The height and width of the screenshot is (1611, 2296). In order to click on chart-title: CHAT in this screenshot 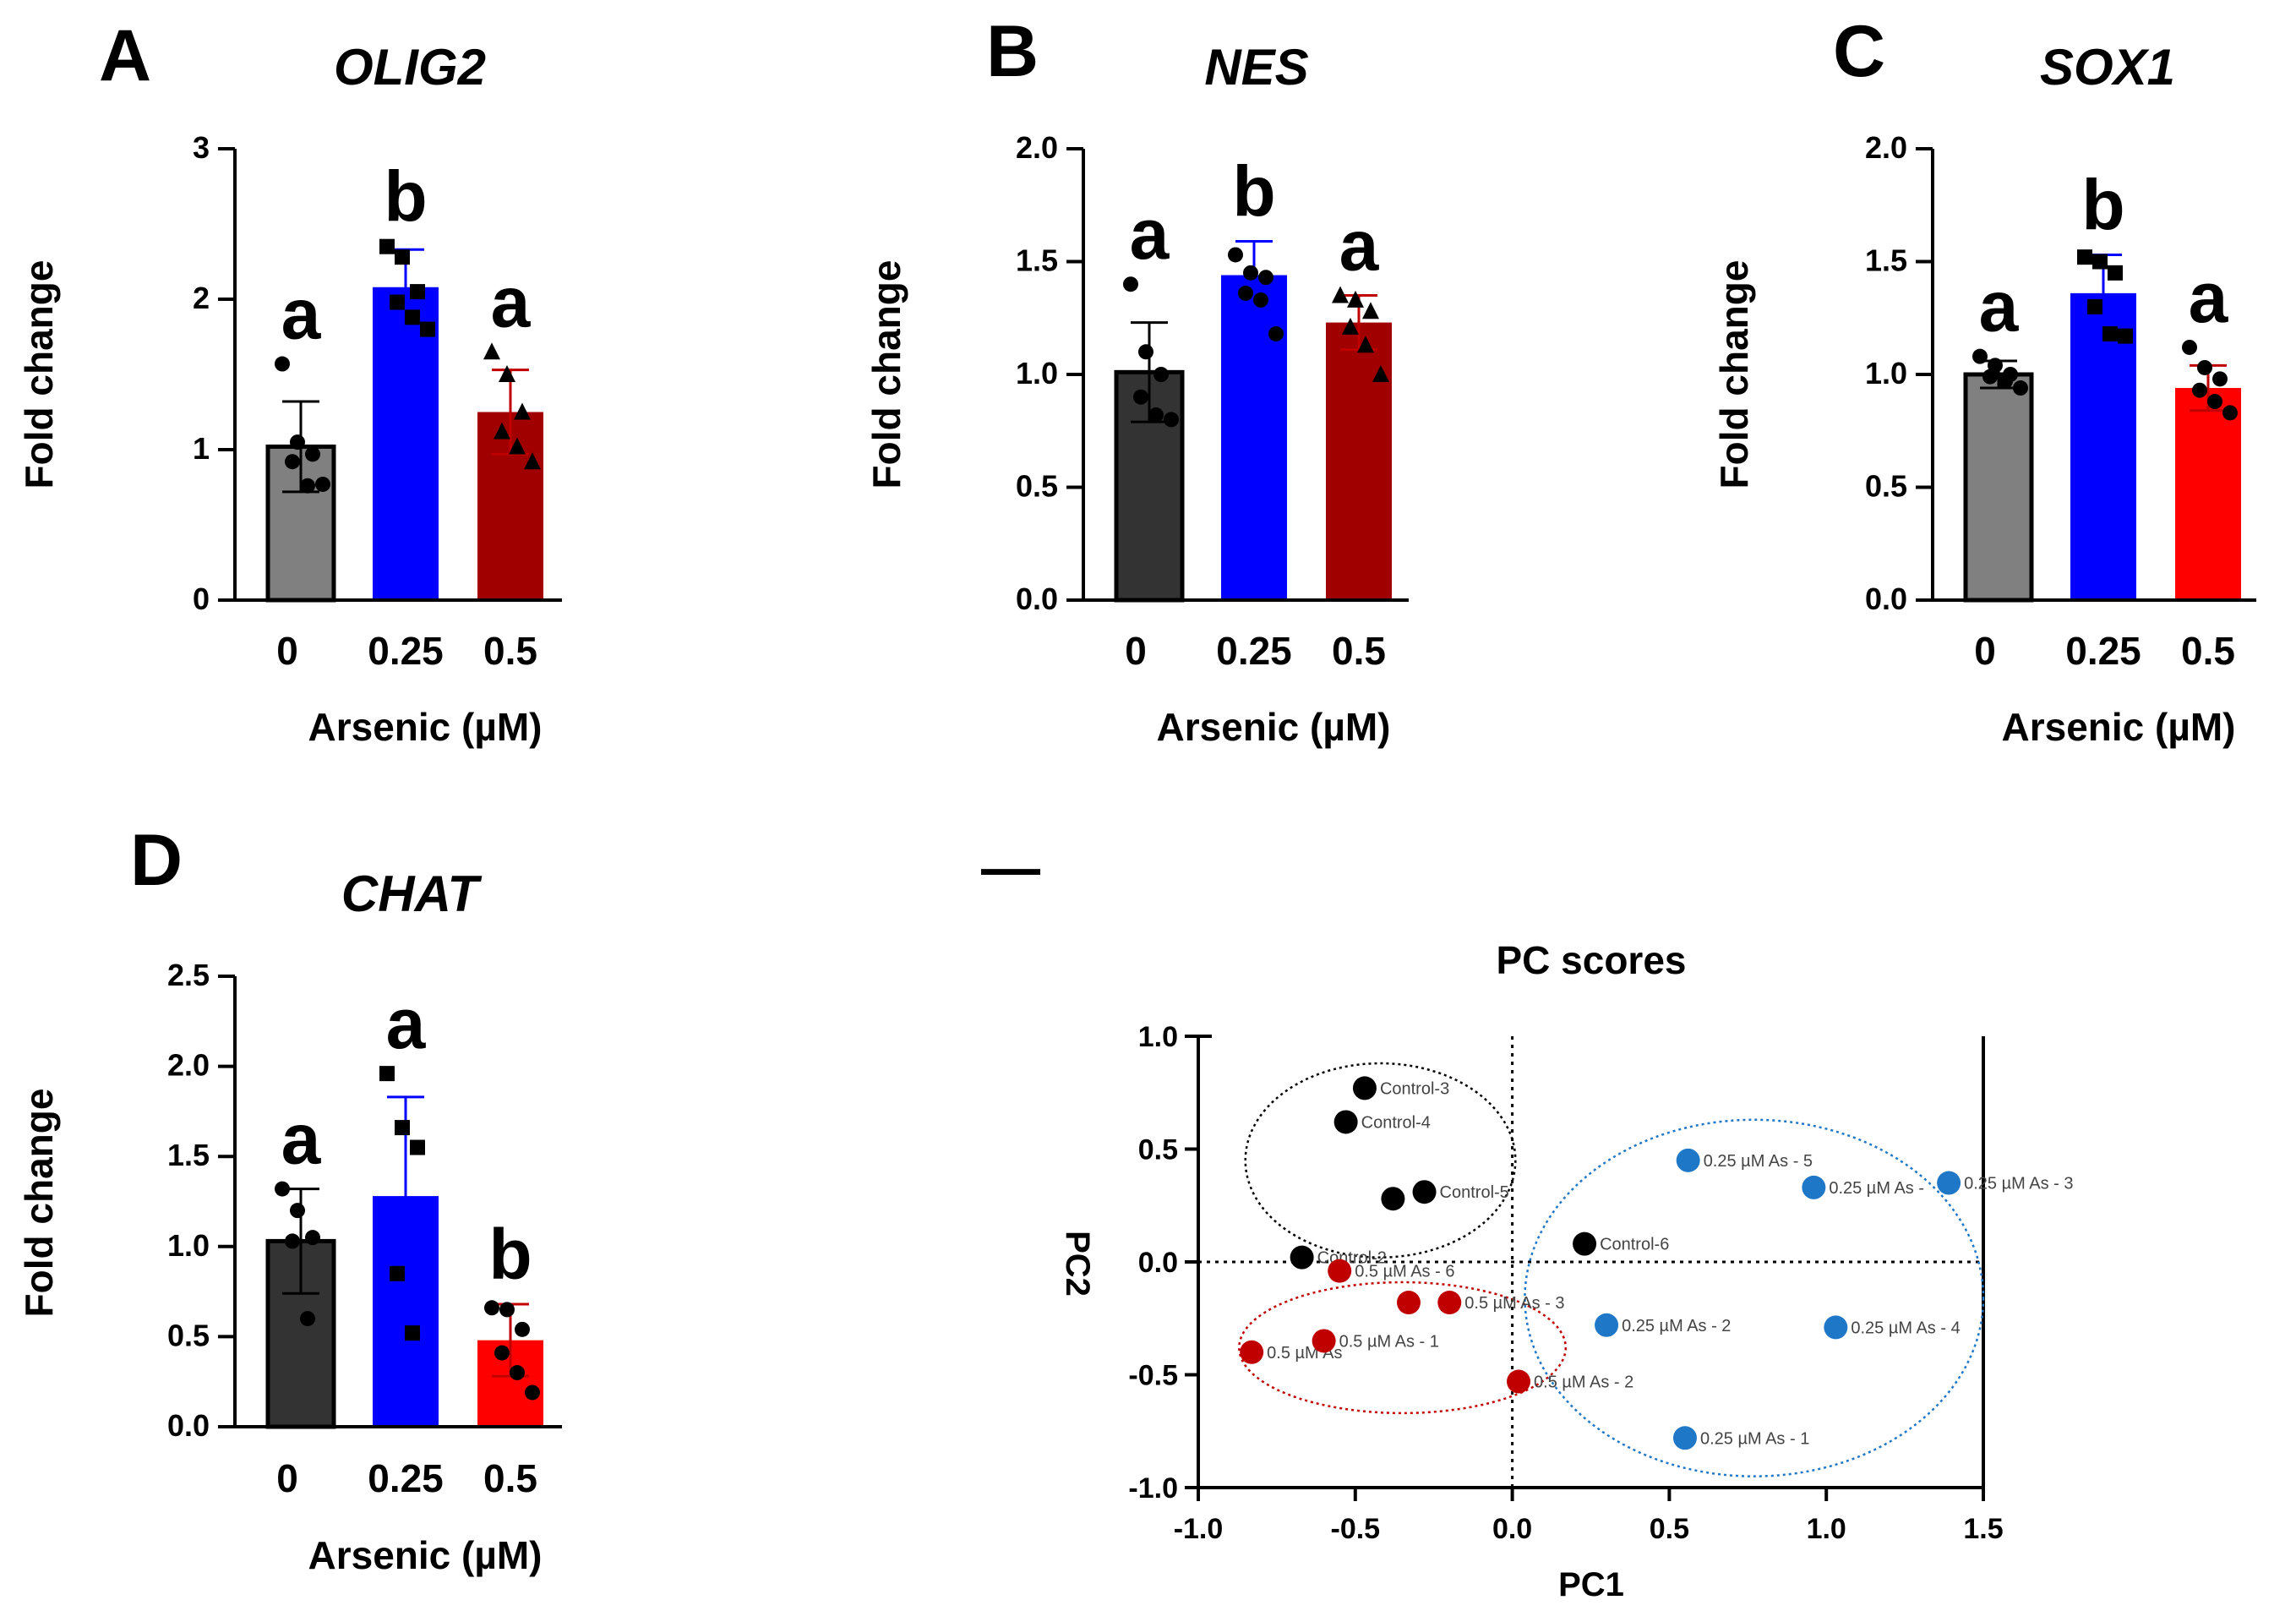, I will do `click(412, 894)`.